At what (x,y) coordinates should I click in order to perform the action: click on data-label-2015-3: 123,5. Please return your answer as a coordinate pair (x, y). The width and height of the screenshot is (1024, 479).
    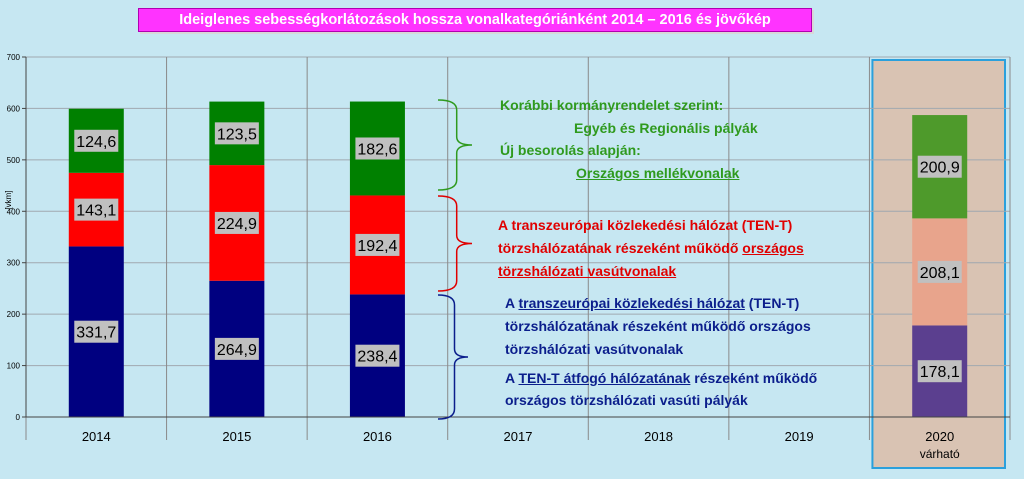
    Looking at the image, I should click on (237, 134).